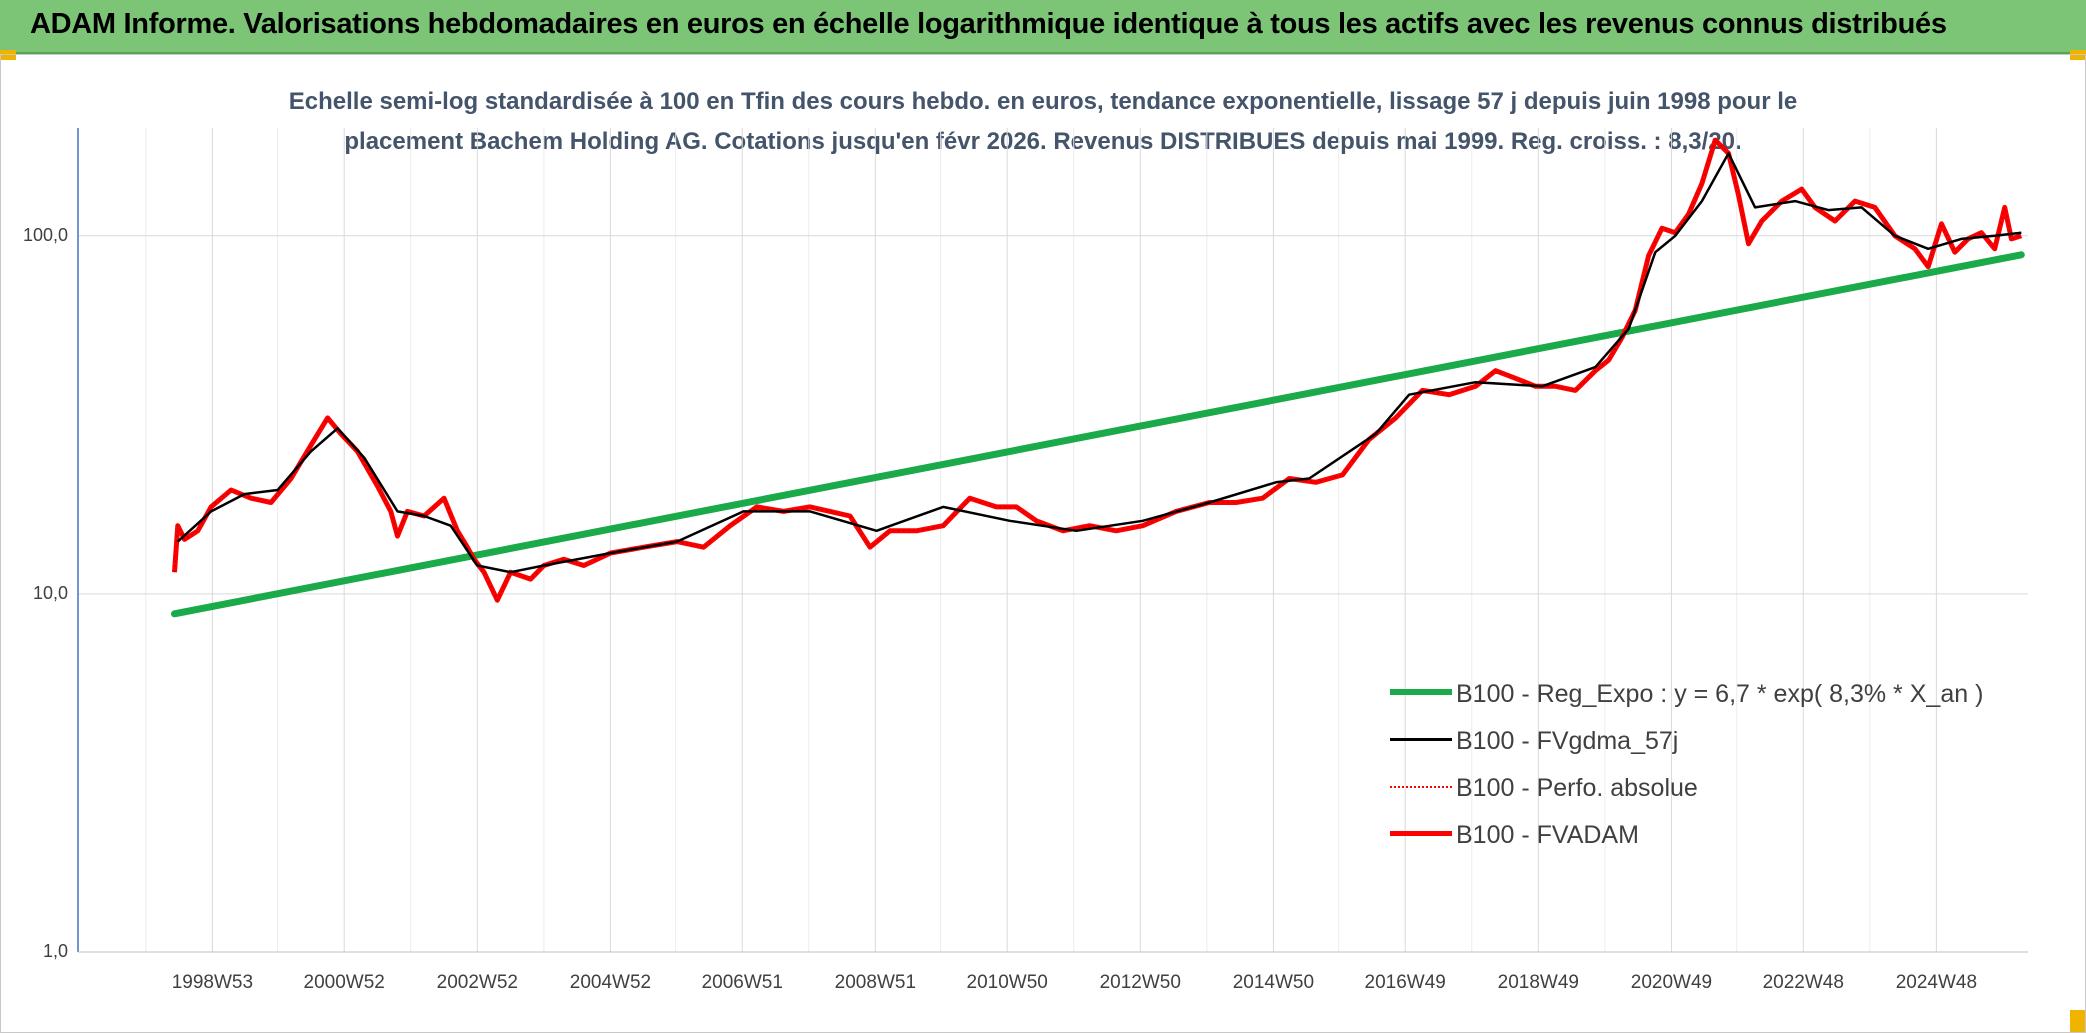 This screenshot has width=2086, height=1033. What do you see at coordinates (1421, 787) in the screenshot?
I see `legend-swatch-perf` at bounding box center [1421, 787].